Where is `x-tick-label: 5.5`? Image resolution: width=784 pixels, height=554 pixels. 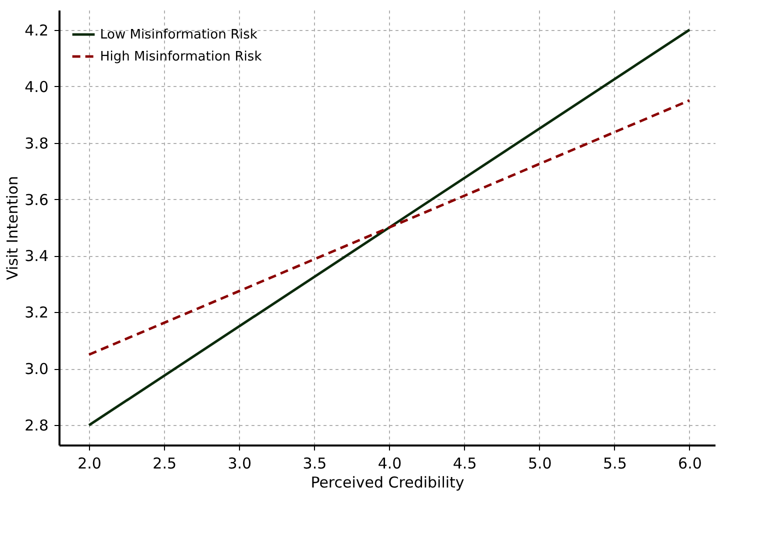
x-tick-label: 5.5 is located at coordinates (614, 463).